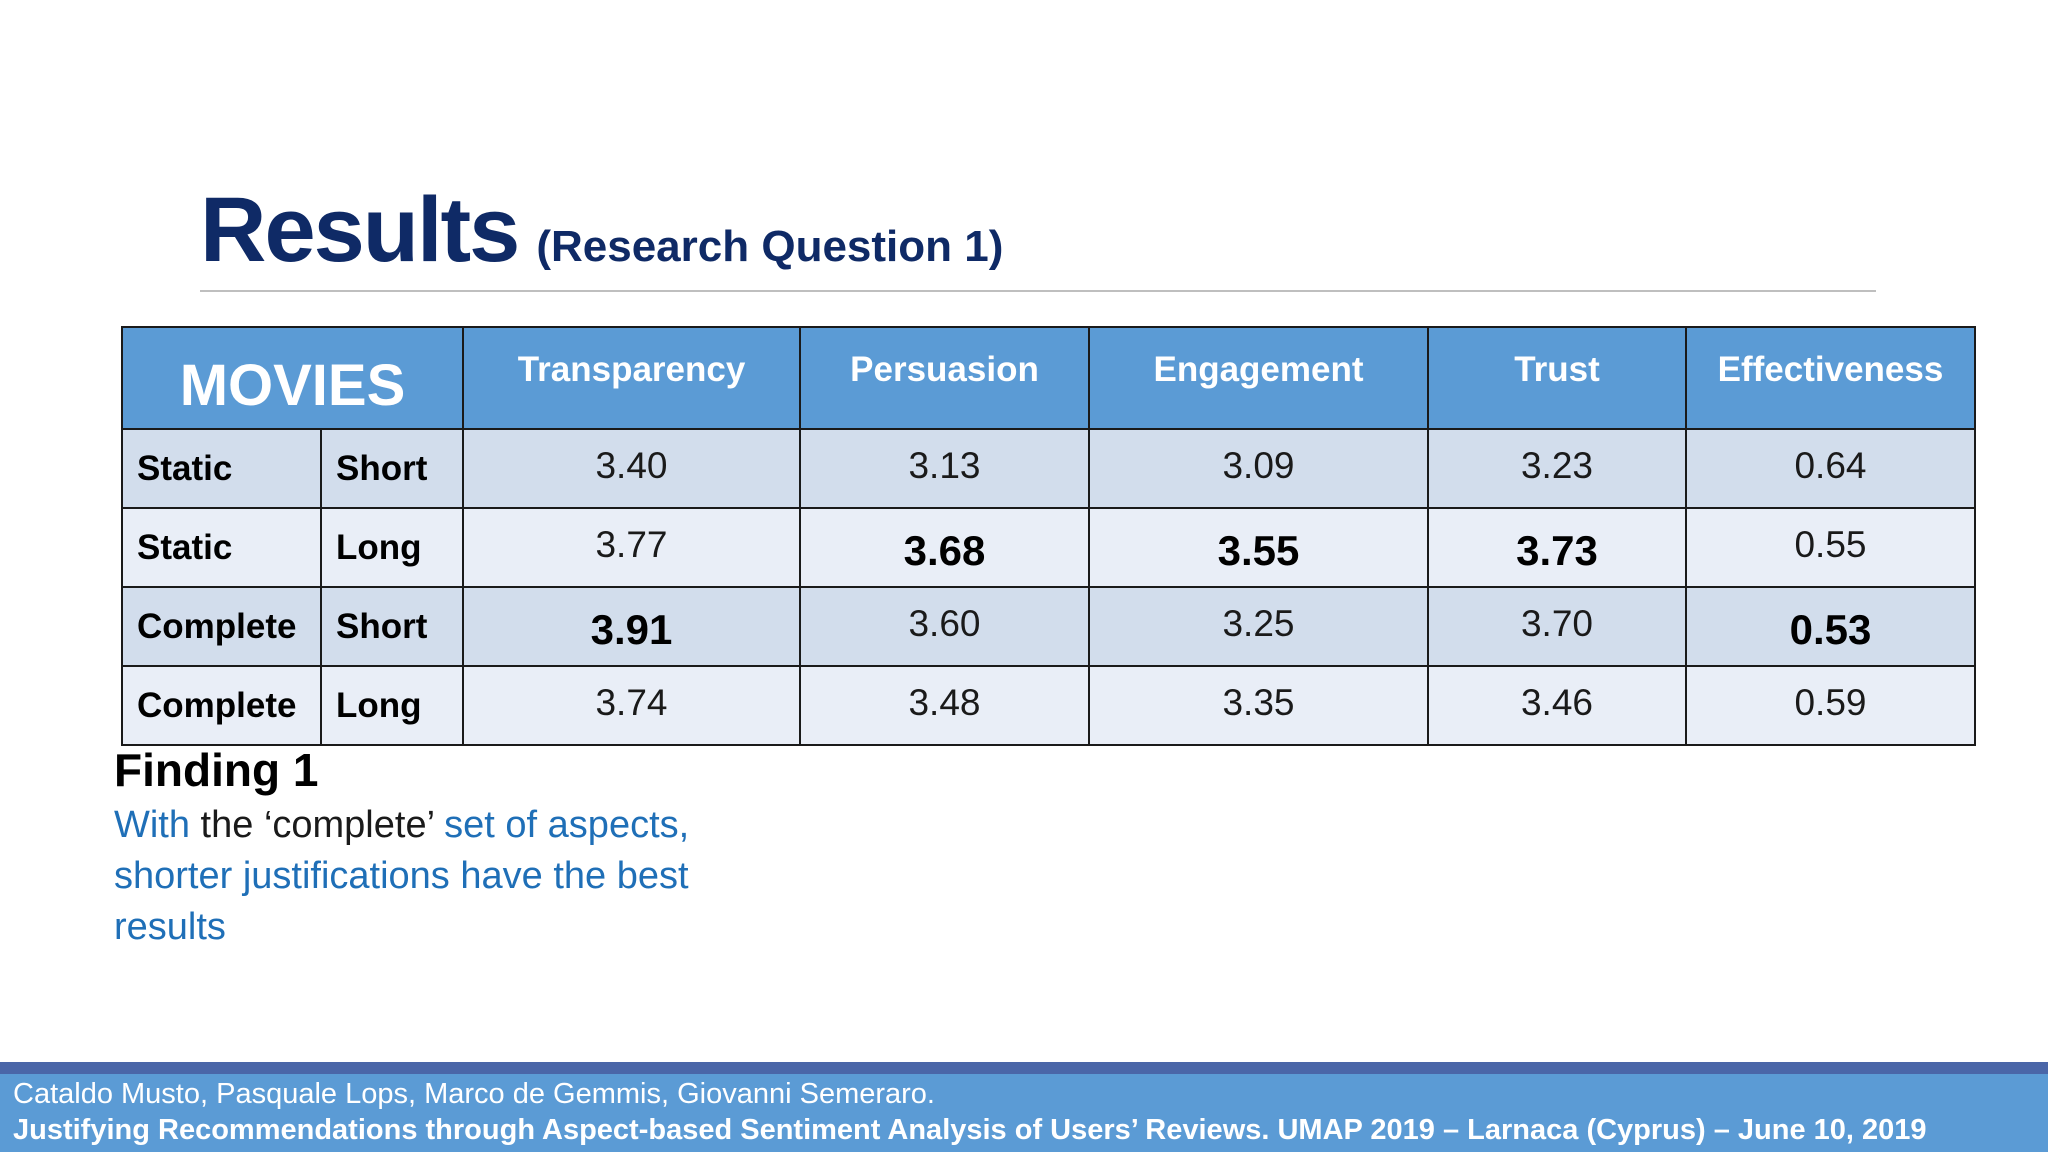  What do you see at coordinates (1258, 468) in the screenshot?
I see `table-cell: 3.09` at bounding box center [1258, 468].